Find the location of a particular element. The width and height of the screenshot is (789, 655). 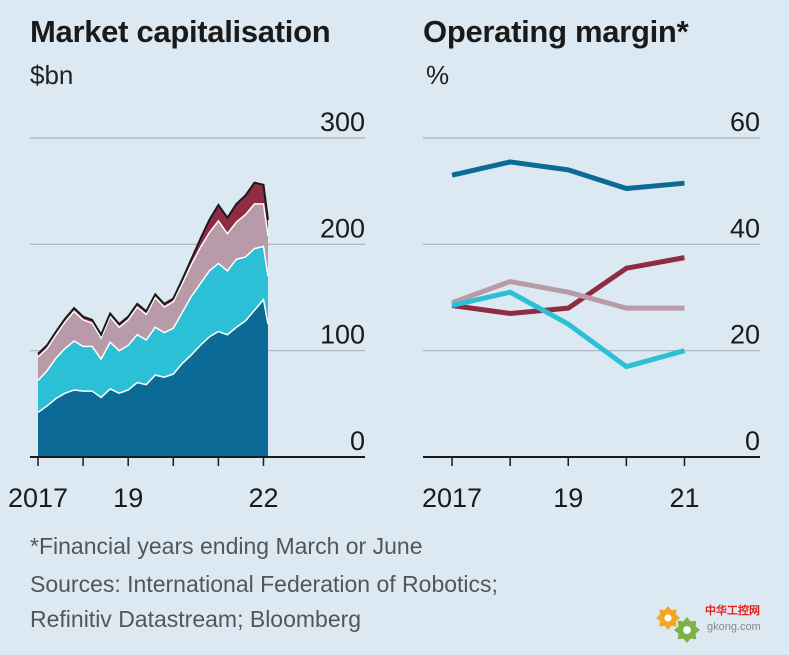

chart1-title: Market capitalisation is located at coordinates (180, 31).